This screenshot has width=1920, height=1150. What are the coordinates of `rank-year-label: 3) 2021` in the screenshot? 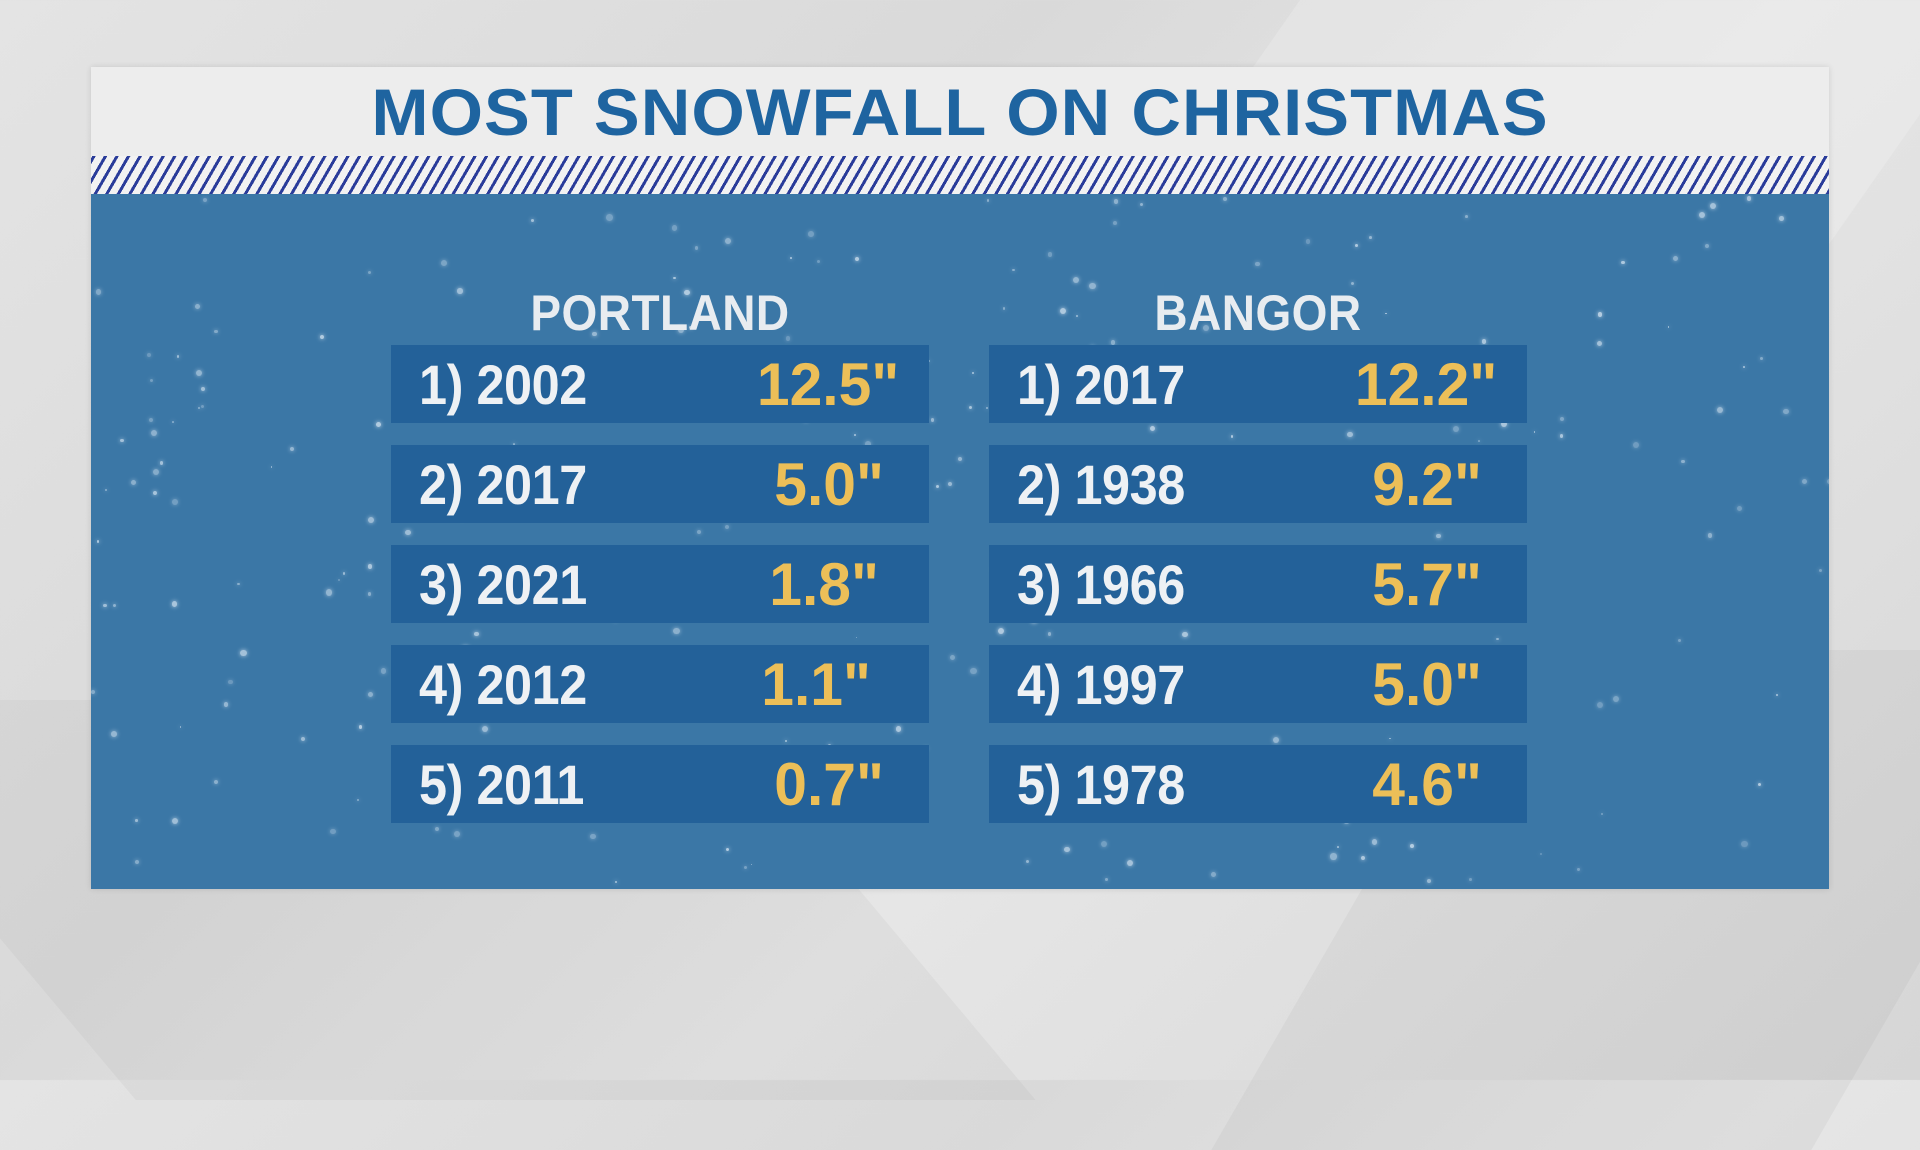 It's located at (503, 584).